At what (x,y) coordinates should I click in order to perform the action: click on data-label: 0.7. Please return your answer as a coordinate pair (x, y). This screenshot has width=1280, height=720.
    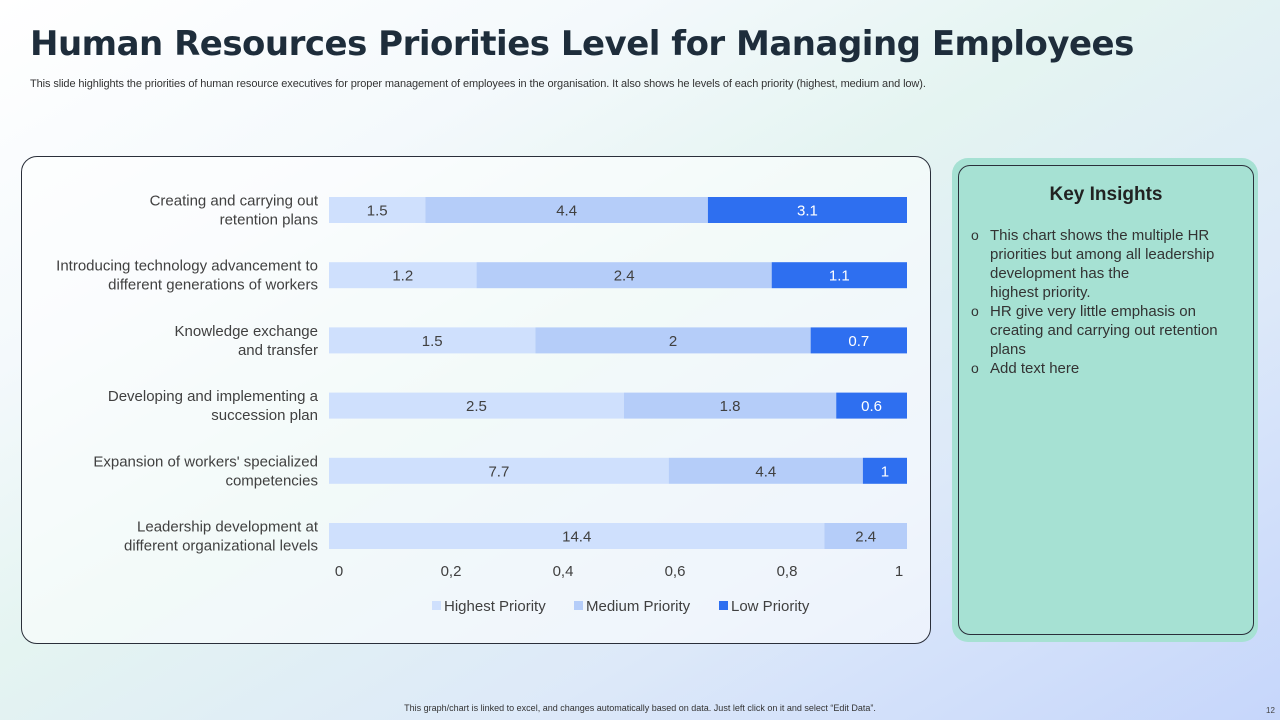
    Looking at the image, I should click on (858, 341).